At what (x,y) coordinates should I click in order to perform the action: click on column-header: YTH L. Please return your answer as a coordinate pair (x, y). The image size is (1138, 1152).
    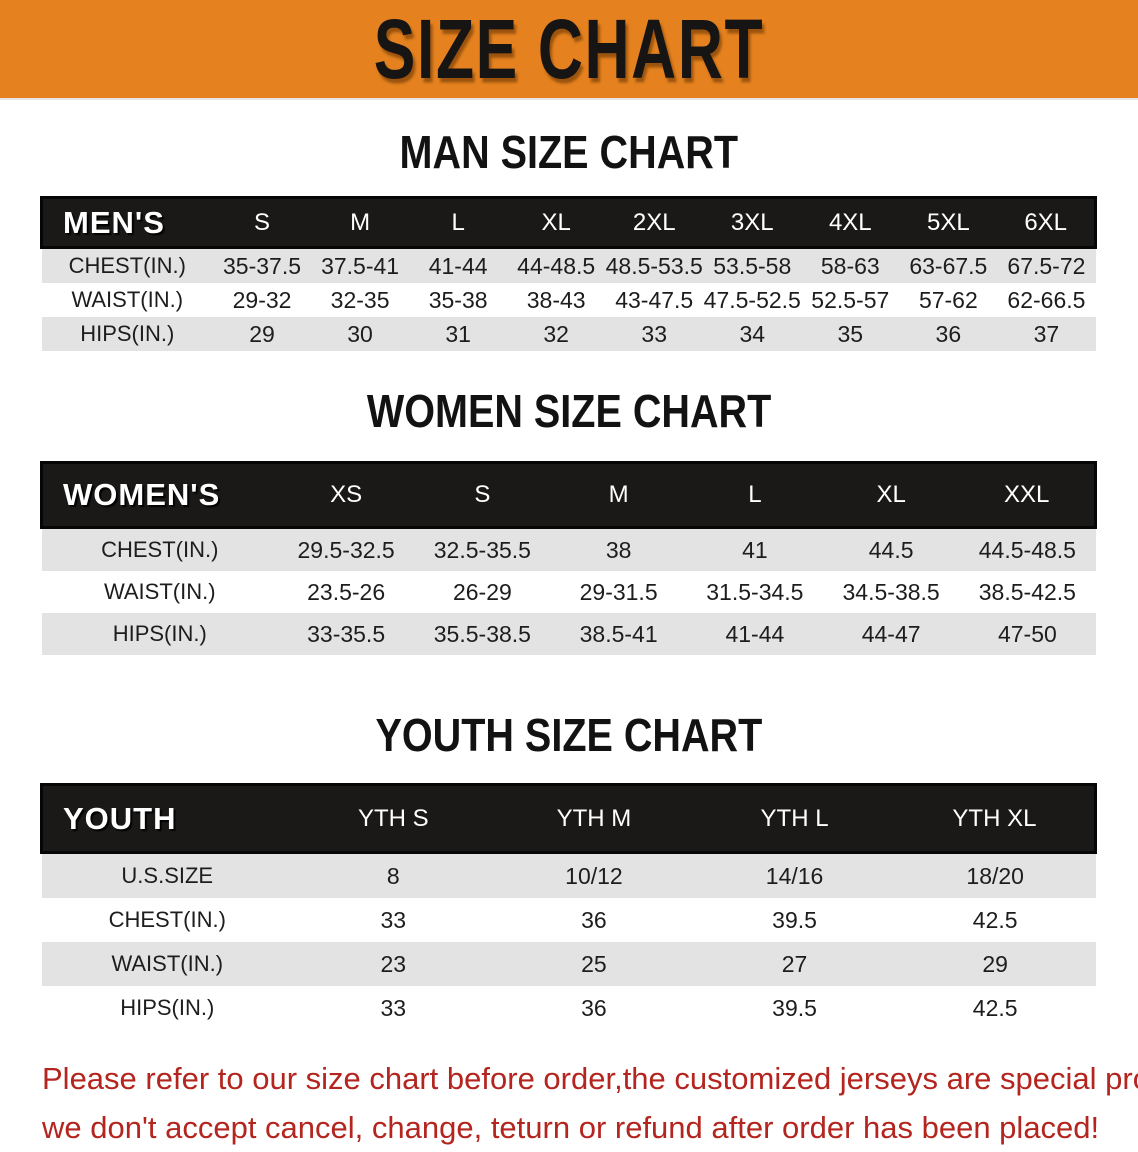
    Looking at the image, I should click on (794, 818).